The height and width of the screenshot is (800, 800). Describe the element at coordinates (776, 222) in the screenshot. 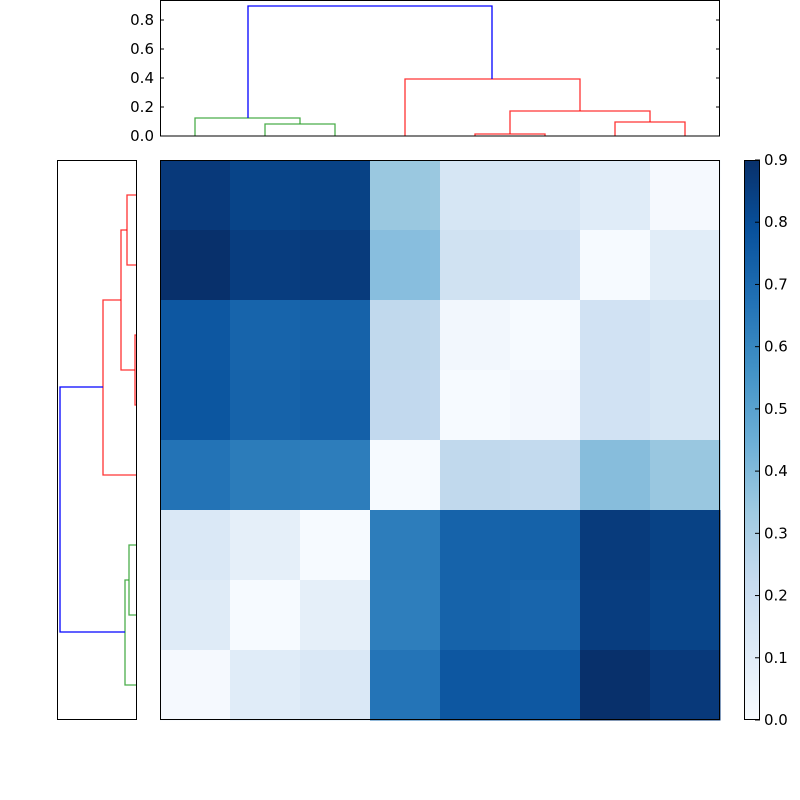

I see `colorbar-tick-label: 0.8` at that location.